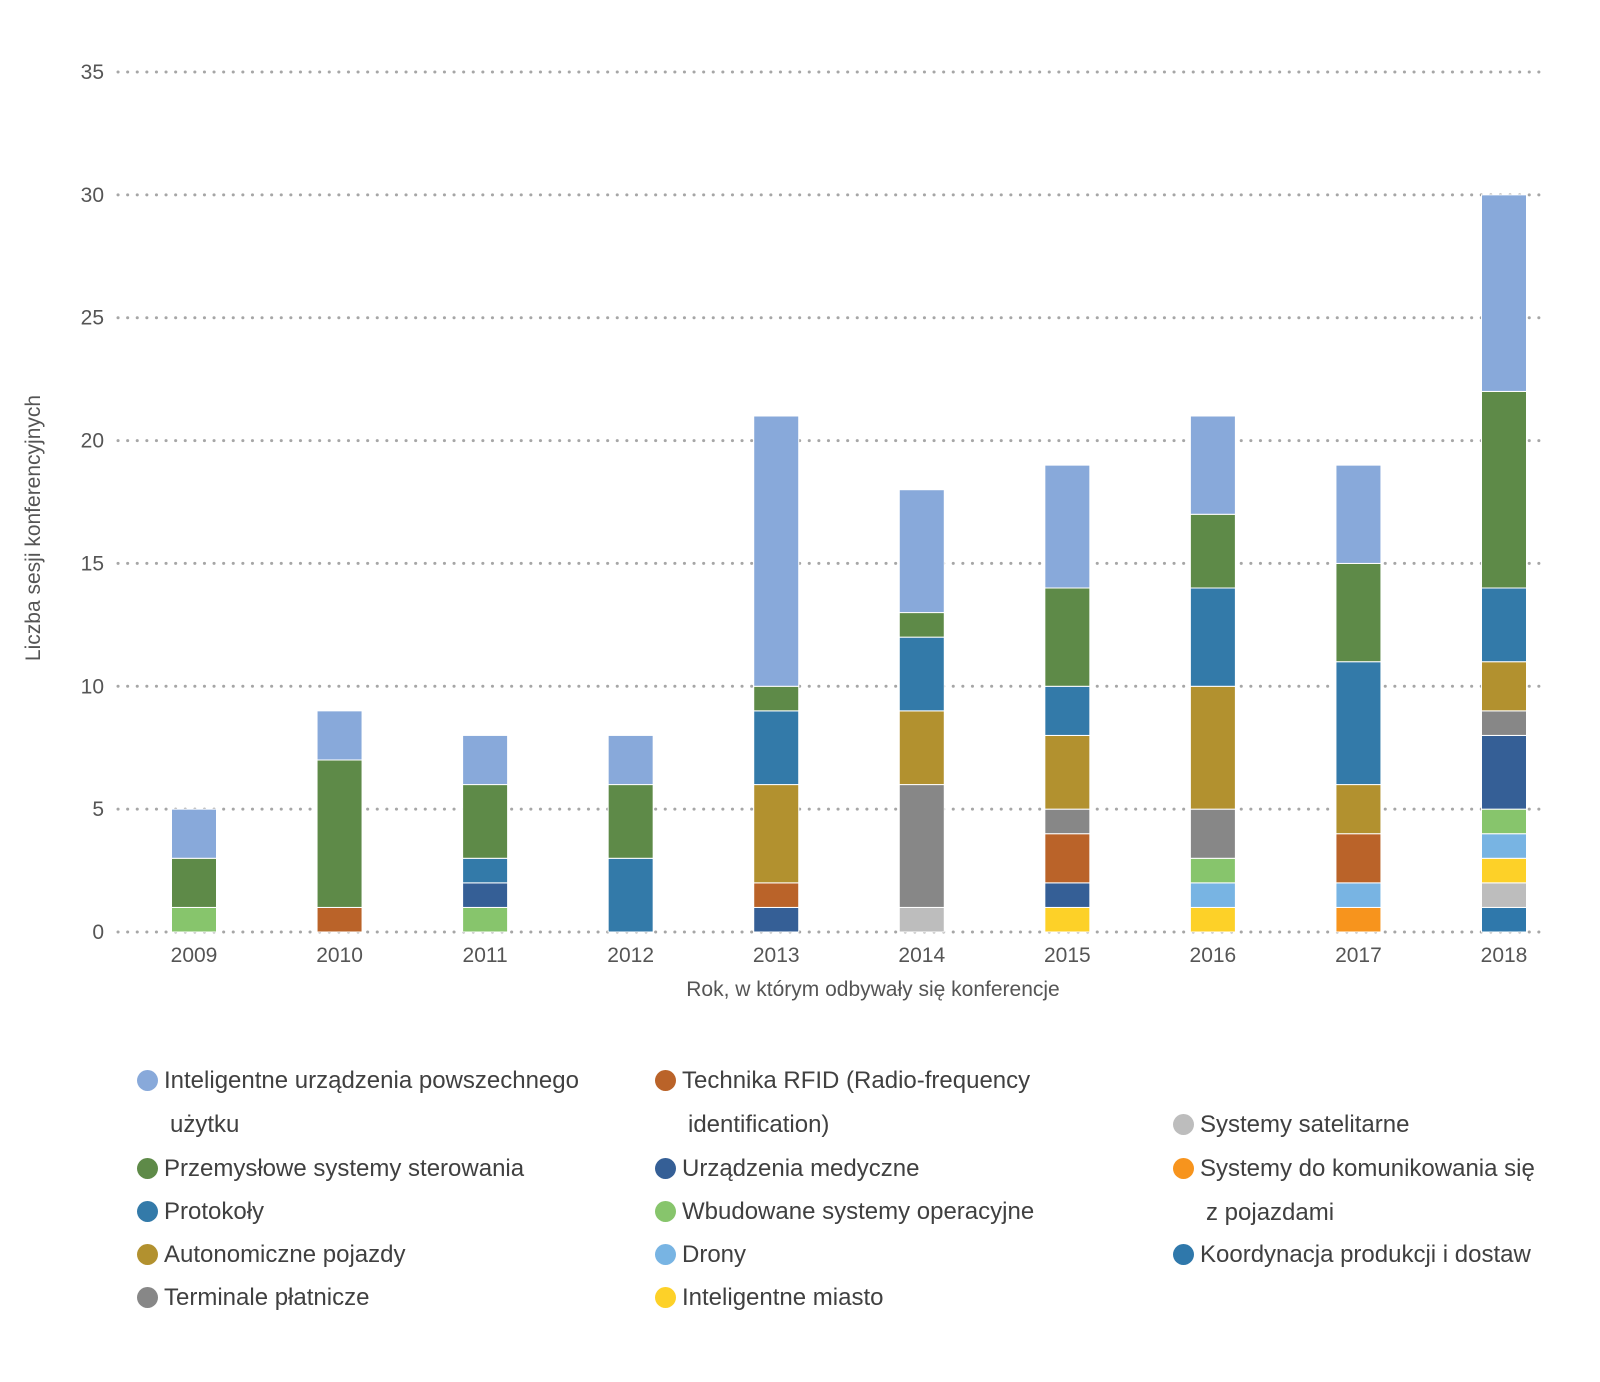 Image resolution: width=1600 pixels, height=1382 pixels. I want to click on x-tick-label: 2016, so click(1213, 955).